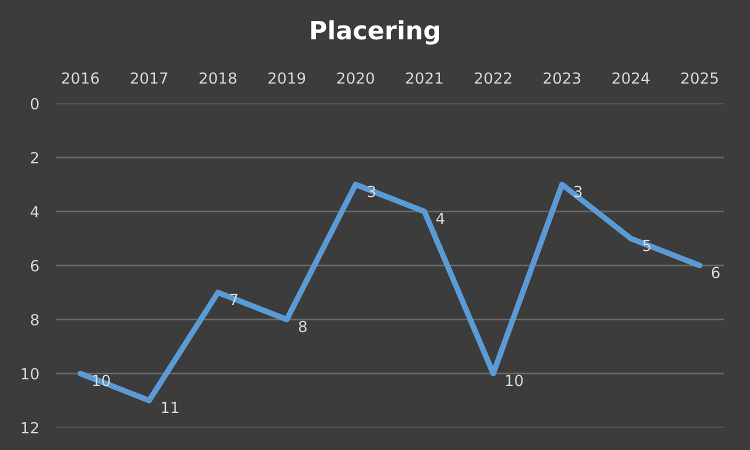  What do you see at coordinates (30, 428) in the screenshot?
I see `y-tick-label: 12` at bounding box center [30, 428].